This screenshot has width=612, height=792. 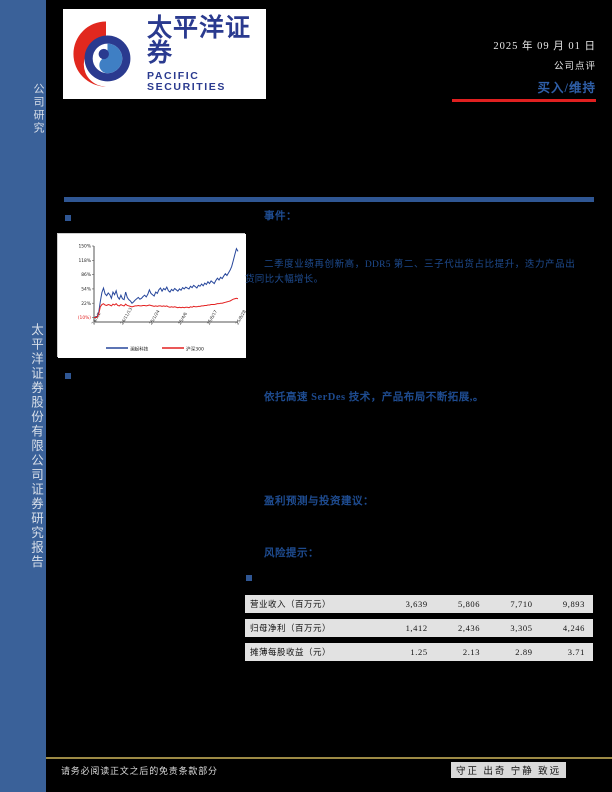 I want to click on chart-y-tick-label: 150%, so click(x=84, y=247).